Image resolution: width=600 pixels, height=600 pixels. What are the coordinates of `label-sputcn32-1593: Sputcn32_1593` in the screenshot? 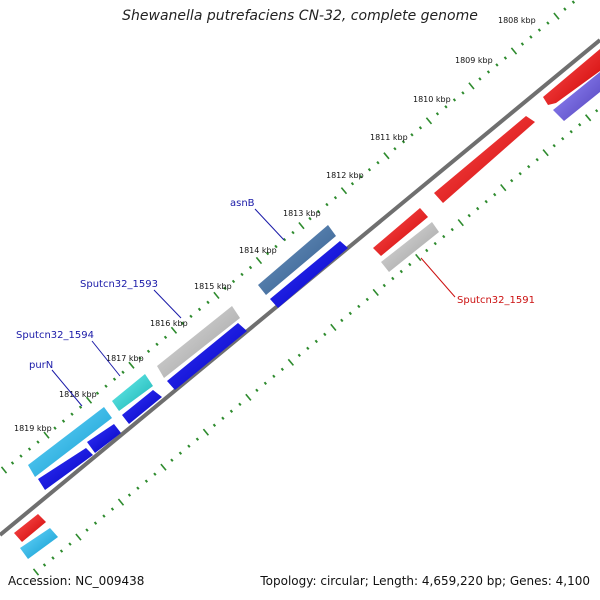 It's located at (119, 284).